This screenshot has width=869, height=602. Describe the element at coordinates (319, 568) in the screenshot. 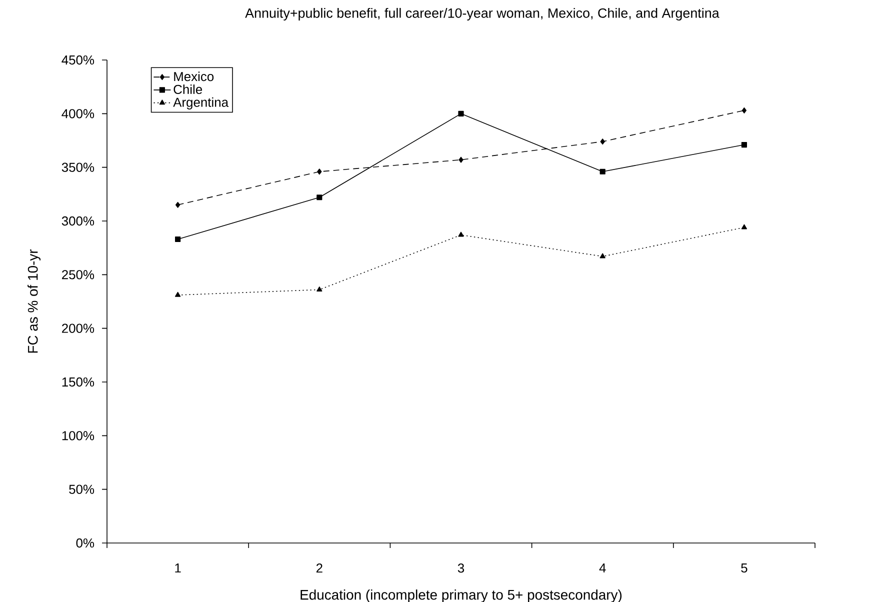

I see `x-tick-label: 2` at that location.